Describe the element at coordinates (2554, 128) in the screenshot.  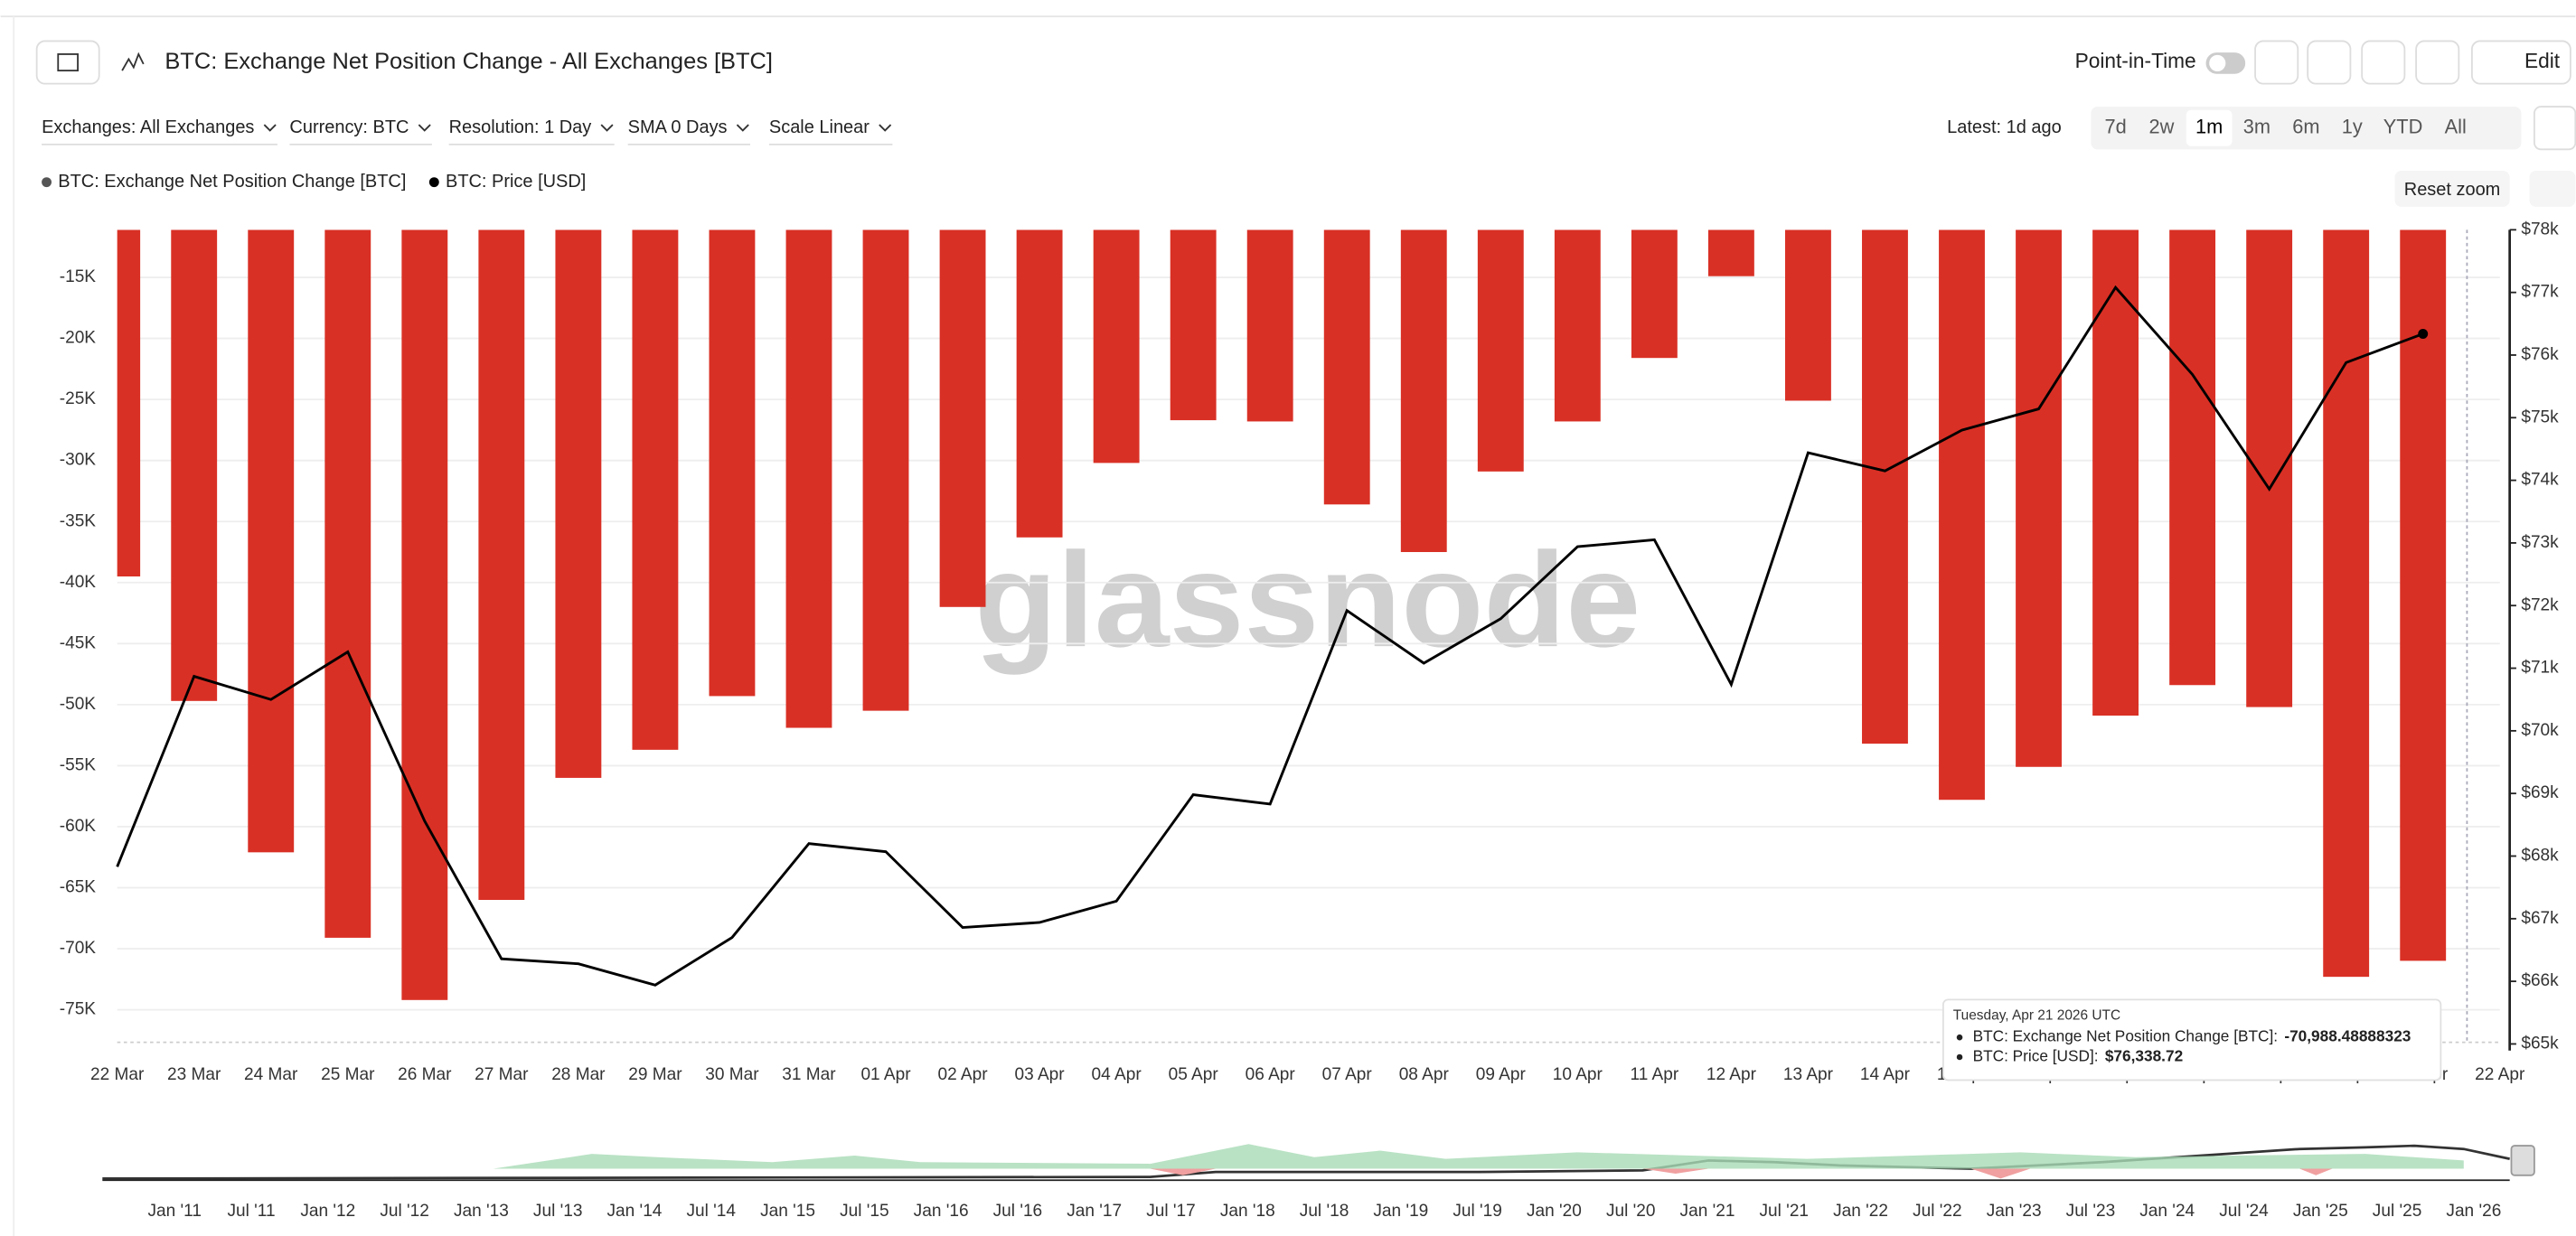
I see `calendar-button` at that location.